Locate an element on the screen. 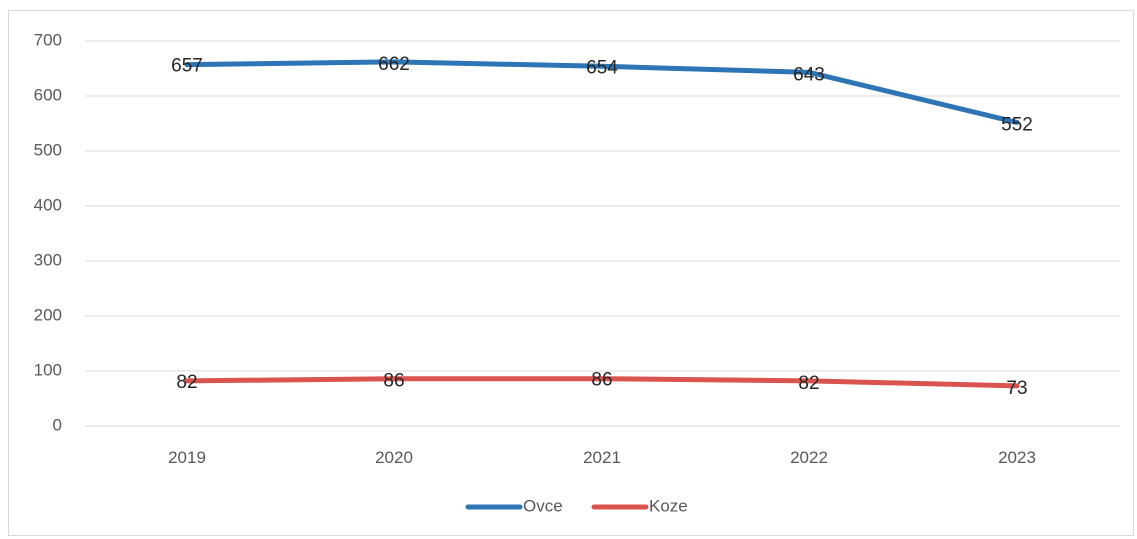 The width and height of the screenshot is (1137, 539). y-tick-label: 500 is located at coordinates (48, 149).